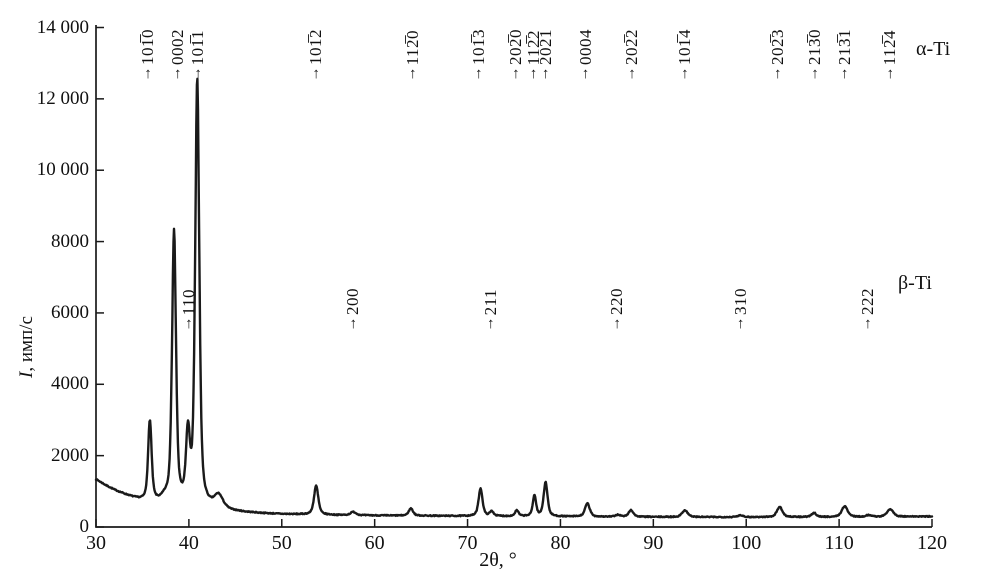 The width and height of the screenshot is (985, 587). I want to click on hkl-index-label: 213̅0, so click(814, 47).